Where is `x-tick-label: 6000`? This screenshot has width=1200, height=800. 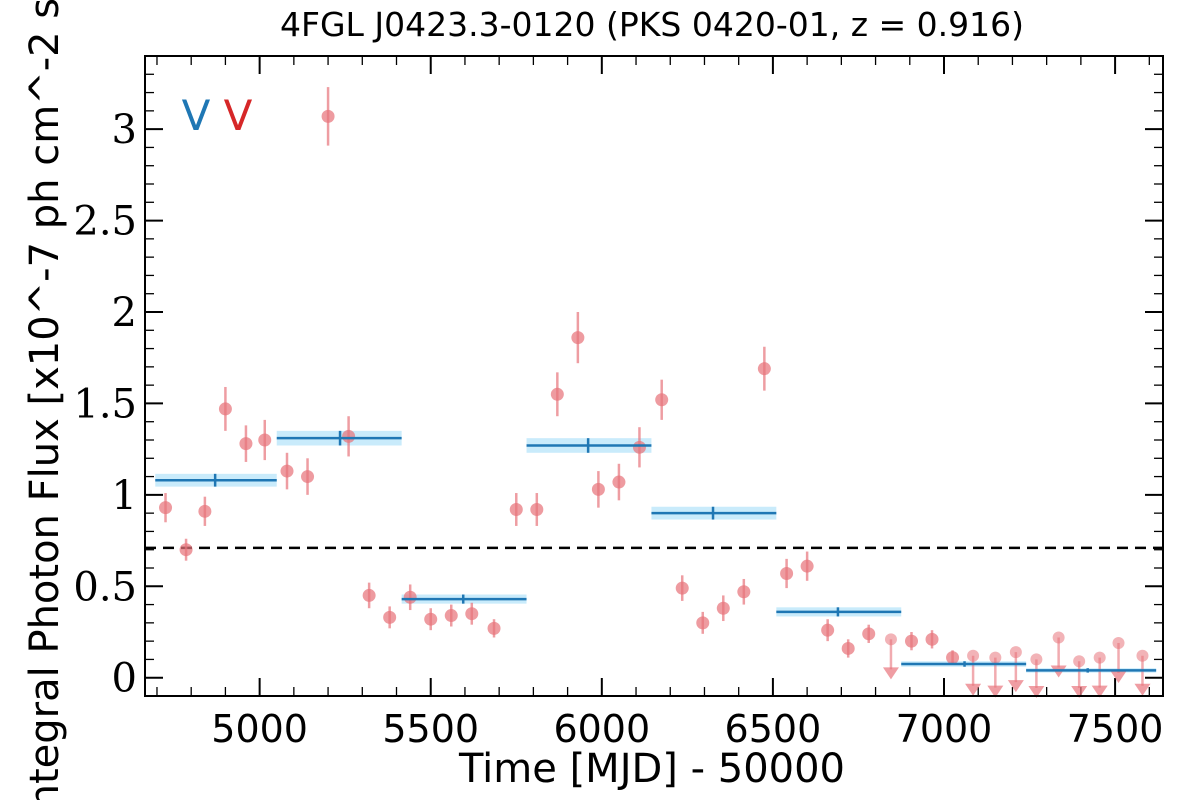 x-tick-label: 6000 is located at coordinates (601, 729).